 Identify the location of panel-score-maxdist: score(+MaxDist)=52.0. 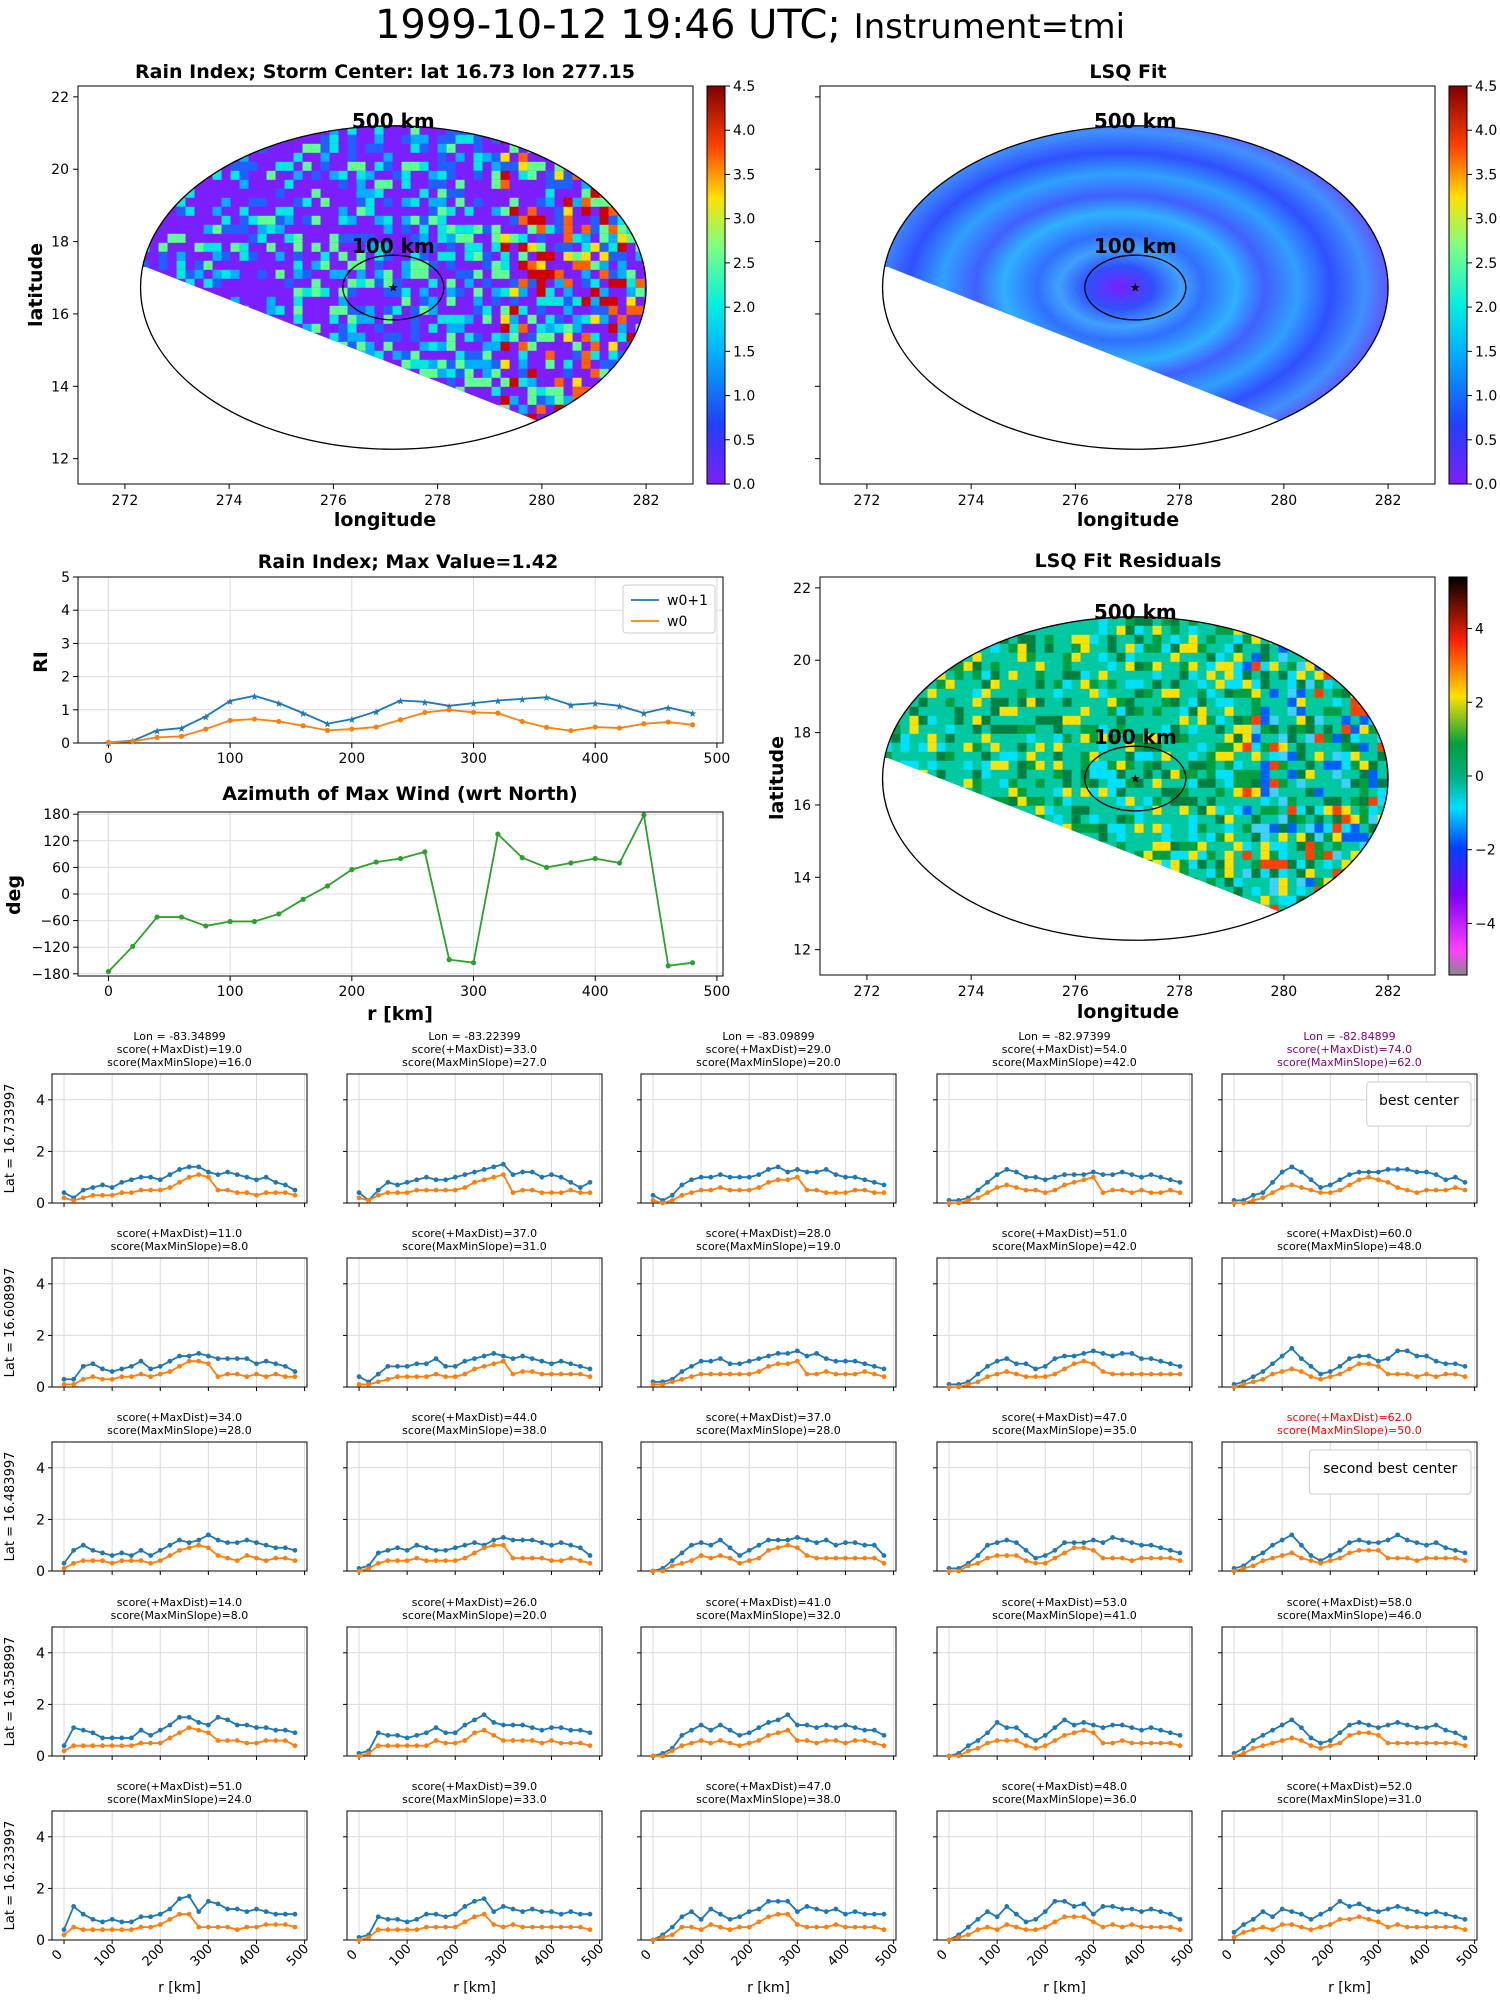
(1349, 1786).